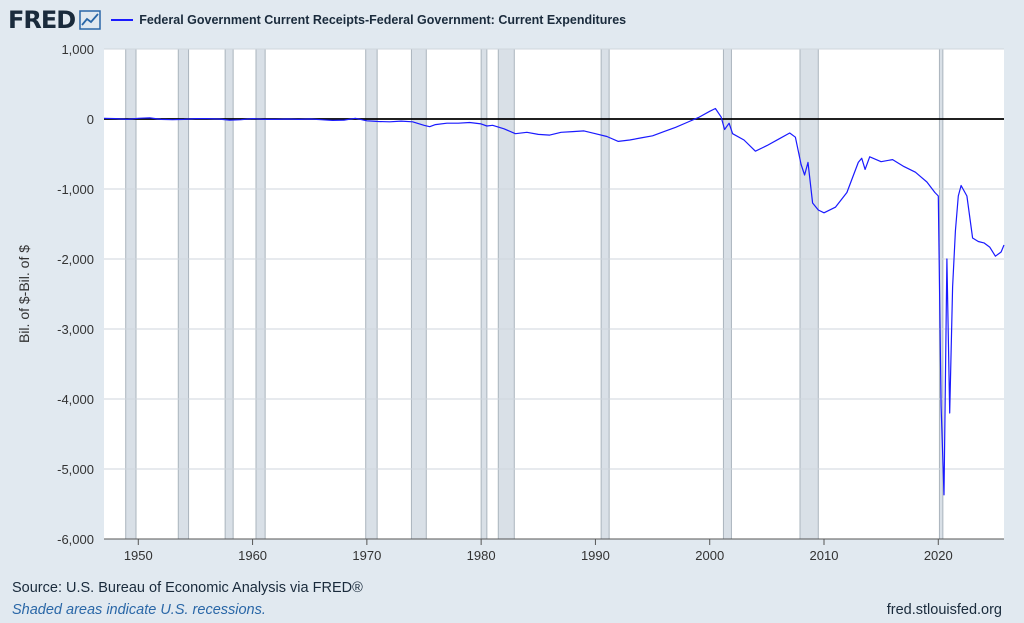 The height and width of the screenshot is (623, 1024). What do you see at coordinates (90, 20) in the screenshot?
I see `line-chart-icon` at bounding box center [90, 20].